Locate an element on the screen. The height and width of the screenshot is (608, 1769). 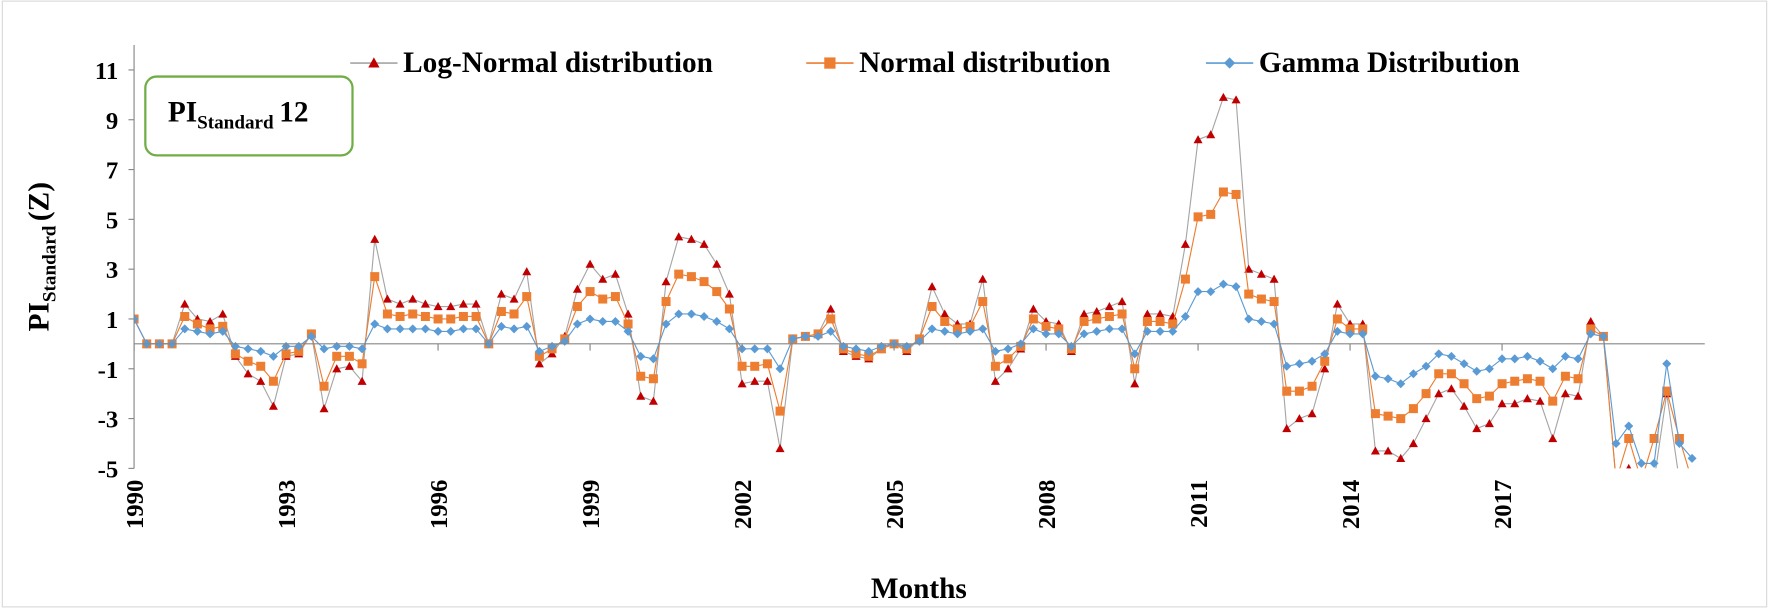
x-tick-label: 2014 is located at coordinates (1351, 505).